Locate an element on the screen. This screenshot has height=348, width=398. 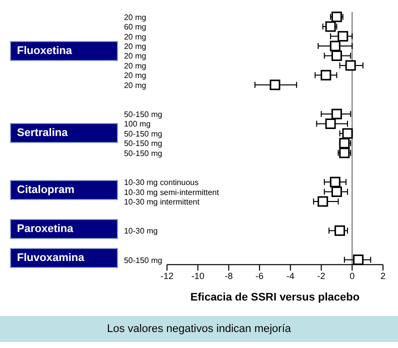
text: Fluoxetina is located at coordinates (64, 50).